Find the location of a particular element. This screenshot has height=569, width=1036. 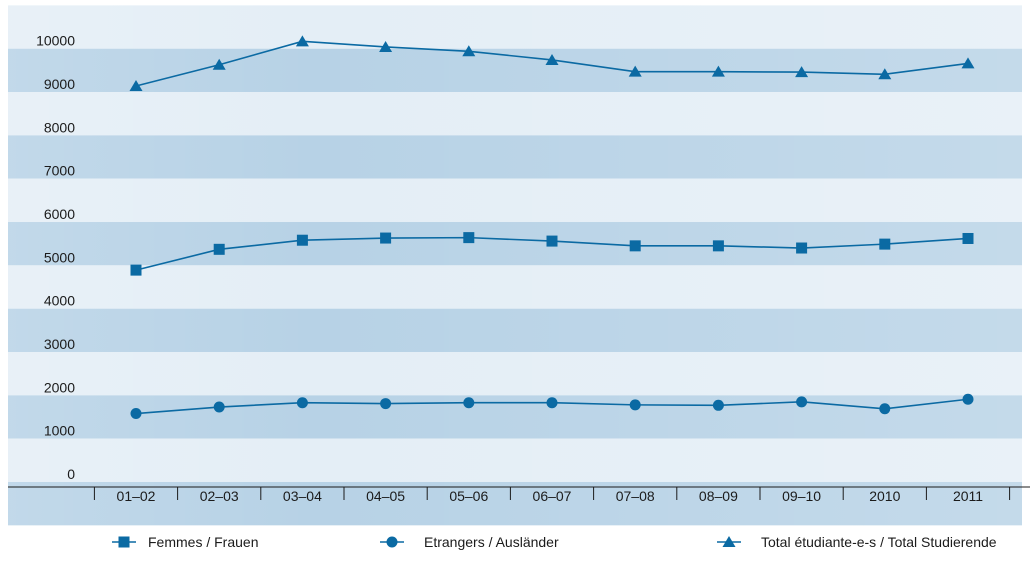

y-tick-label: 7000 is located at coordinates (59, 171).